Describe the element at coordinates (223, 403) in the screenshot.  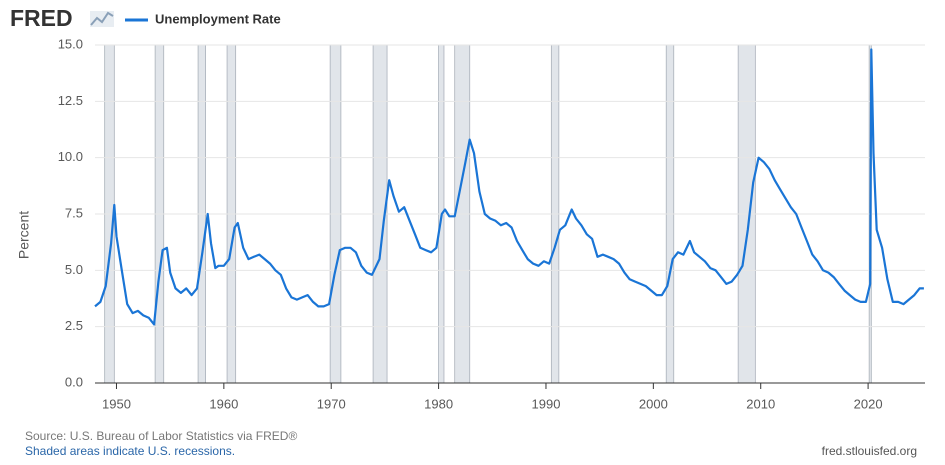
I see `x-tick-label: 1960` at that location.